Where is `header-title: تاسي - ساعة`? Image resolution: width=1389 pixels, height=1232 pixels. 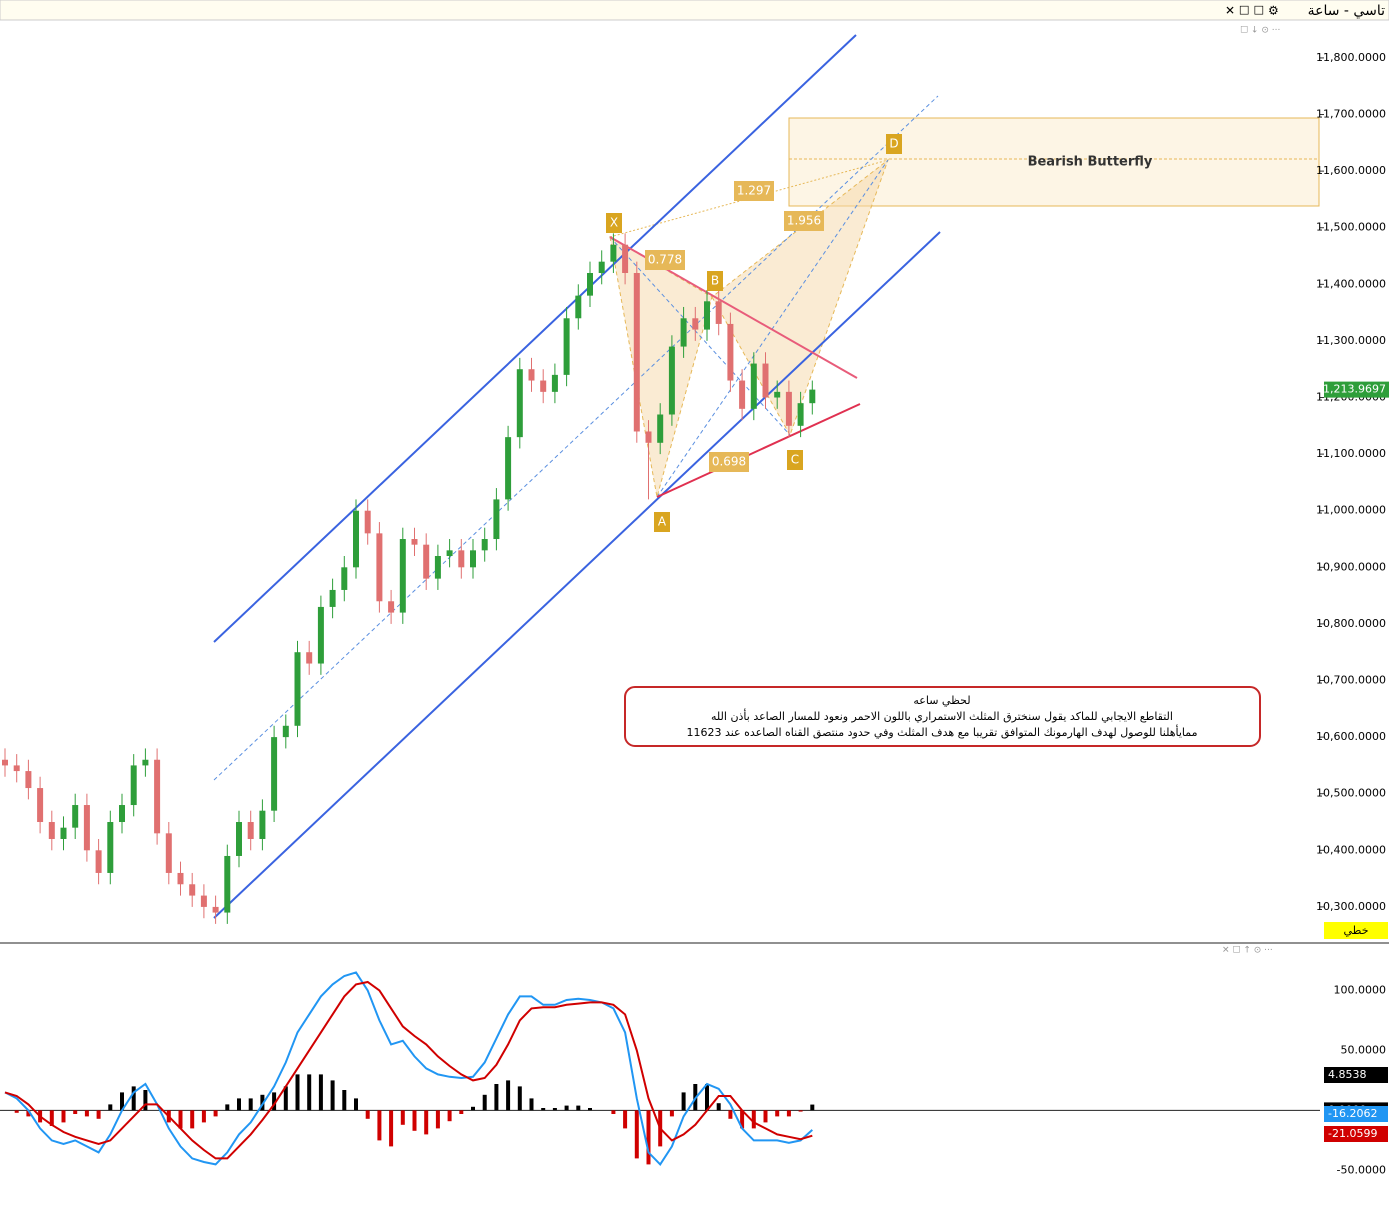 header-title: تاسي - ساعة is located at coordinates (1346, 11).